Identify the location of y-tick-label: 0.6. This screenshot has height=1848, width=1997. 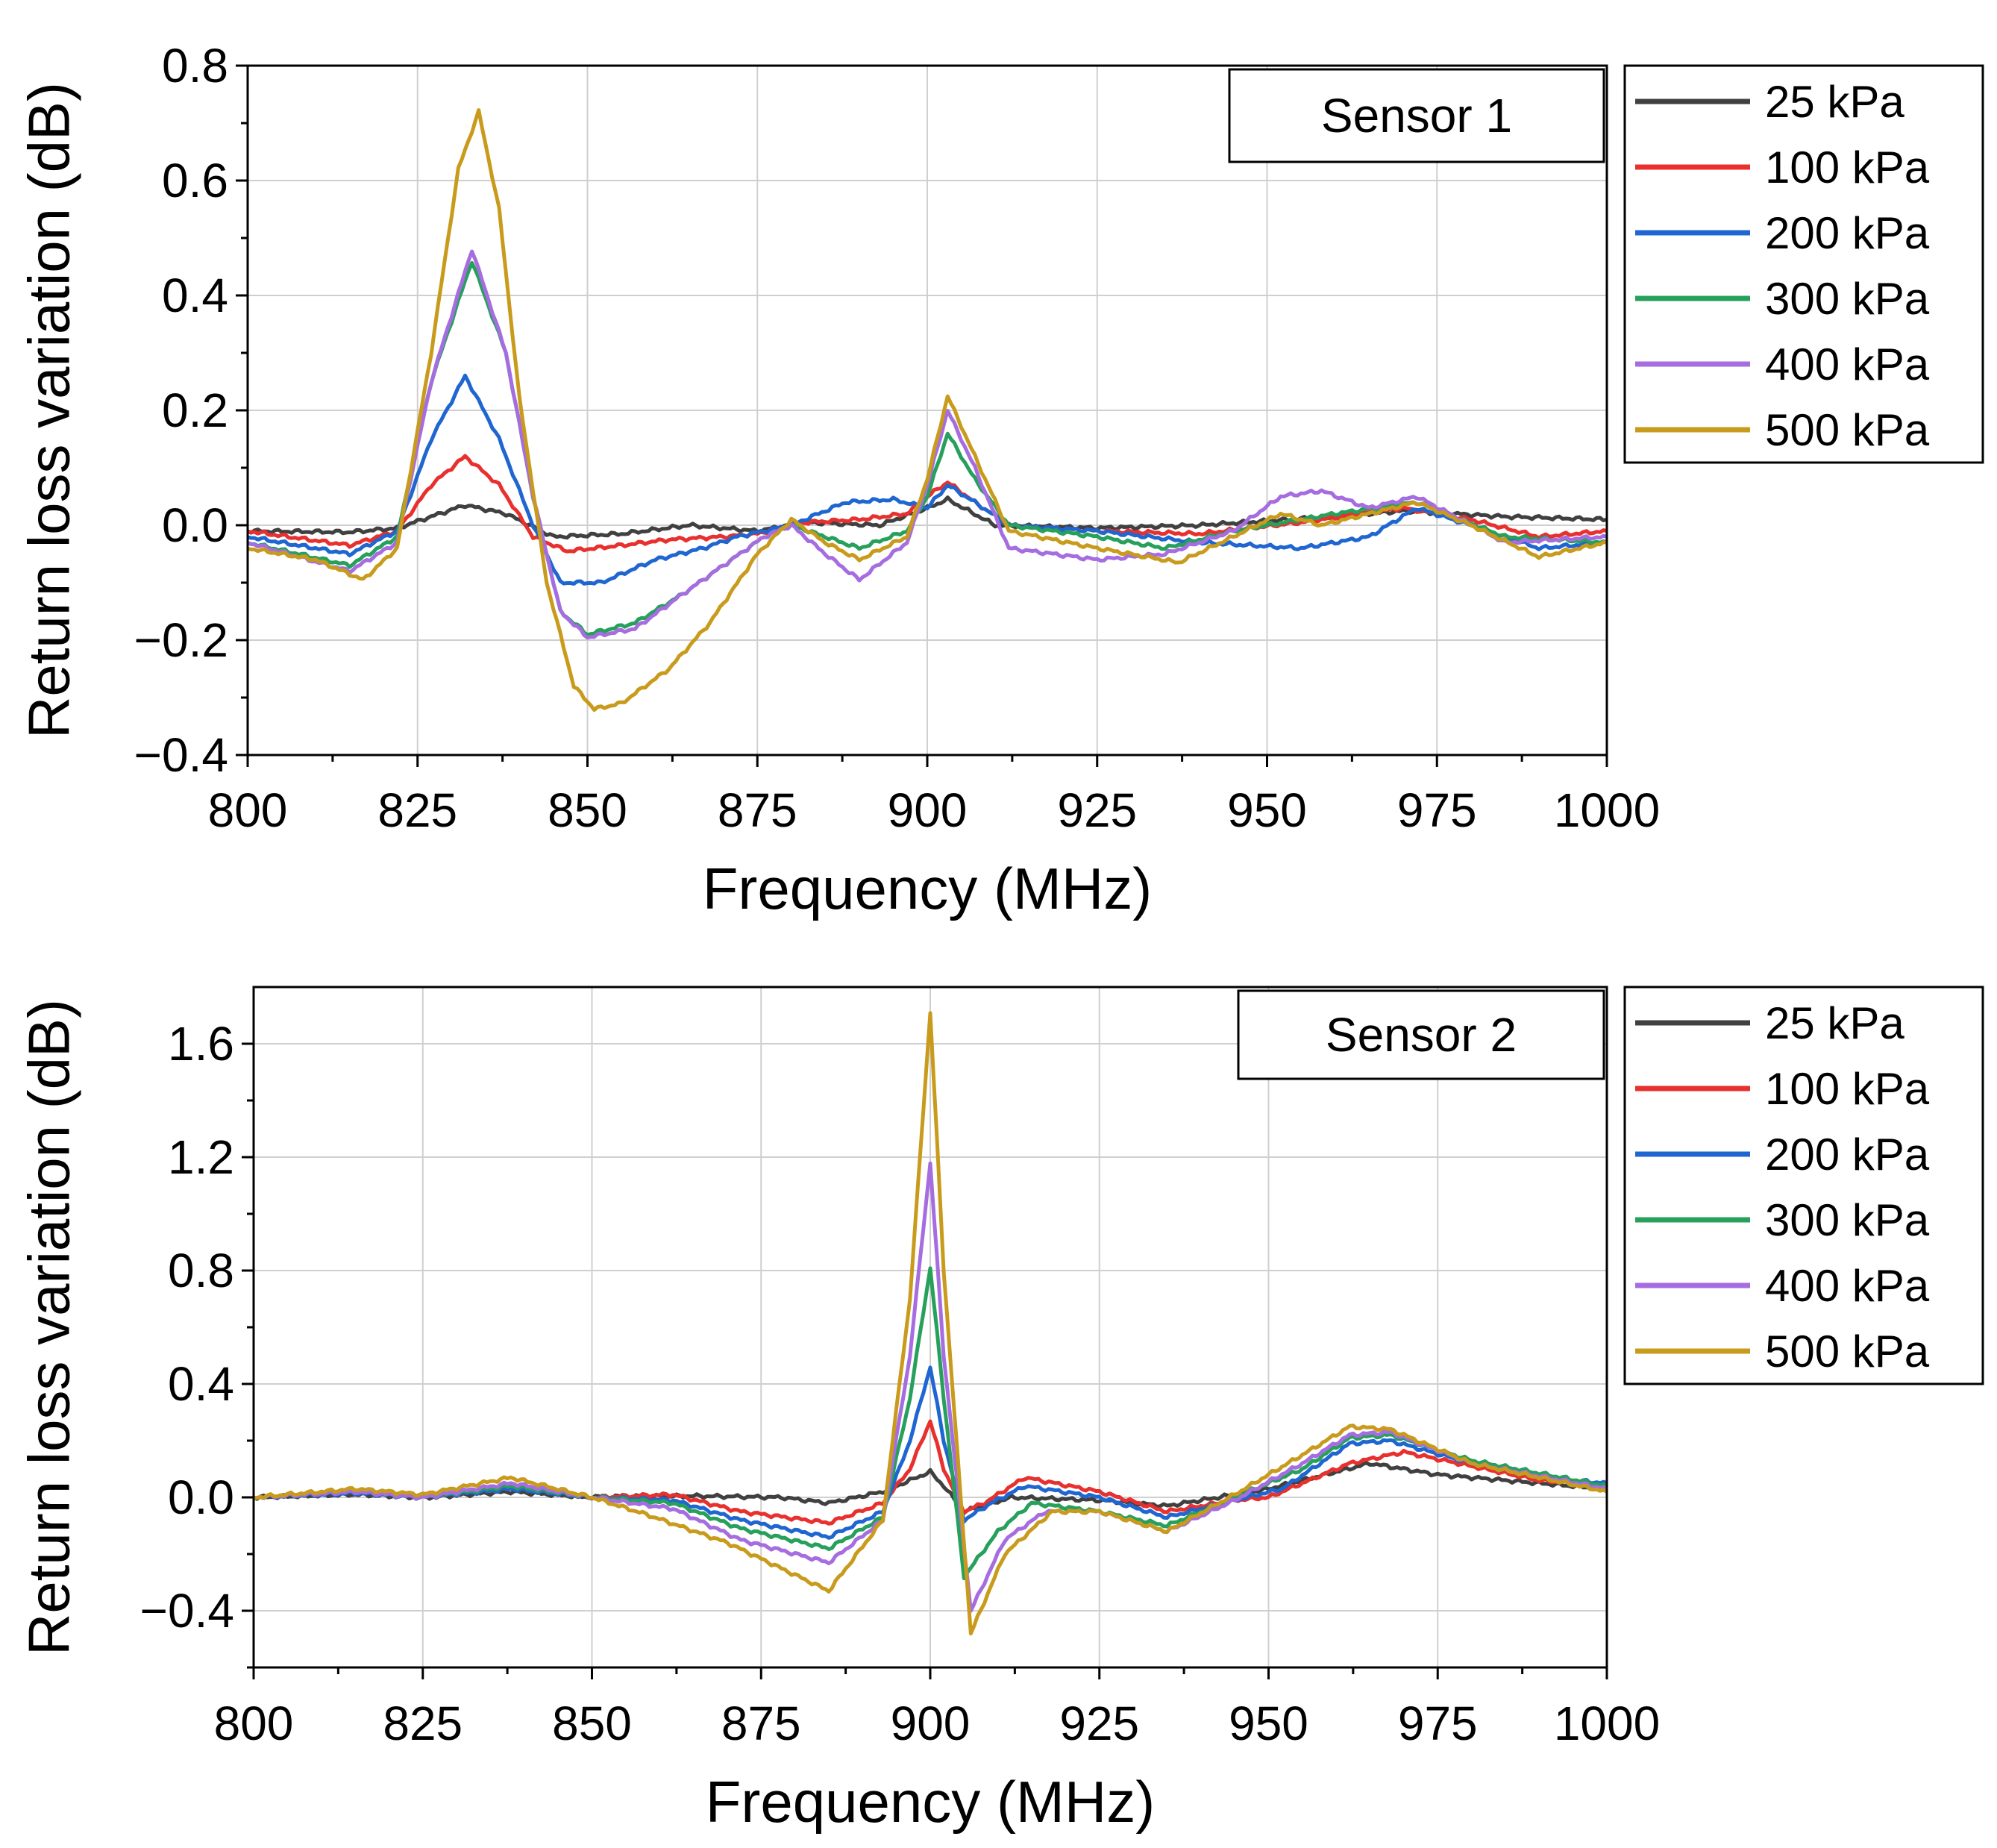
(195, 180).